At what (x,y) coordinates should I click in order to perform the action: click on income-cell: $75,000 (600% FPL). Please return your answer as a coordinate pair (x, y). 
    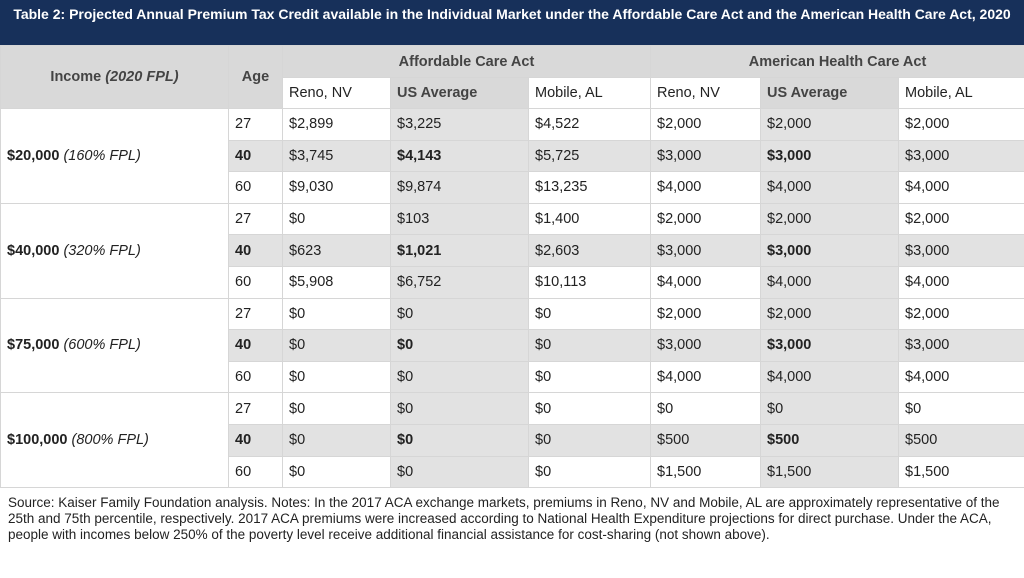
    Looking at the image, I should click on (114, 345).